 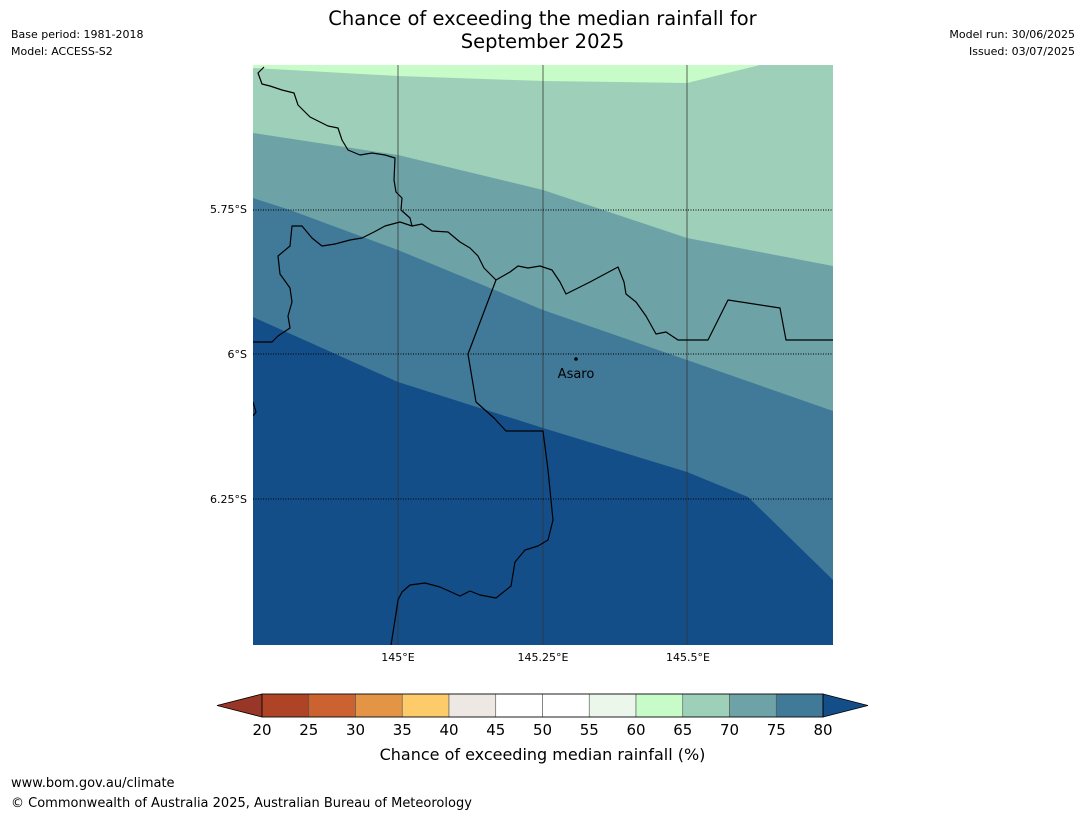 I want to click on town-label: Asaro, so click(x=576, y=374).